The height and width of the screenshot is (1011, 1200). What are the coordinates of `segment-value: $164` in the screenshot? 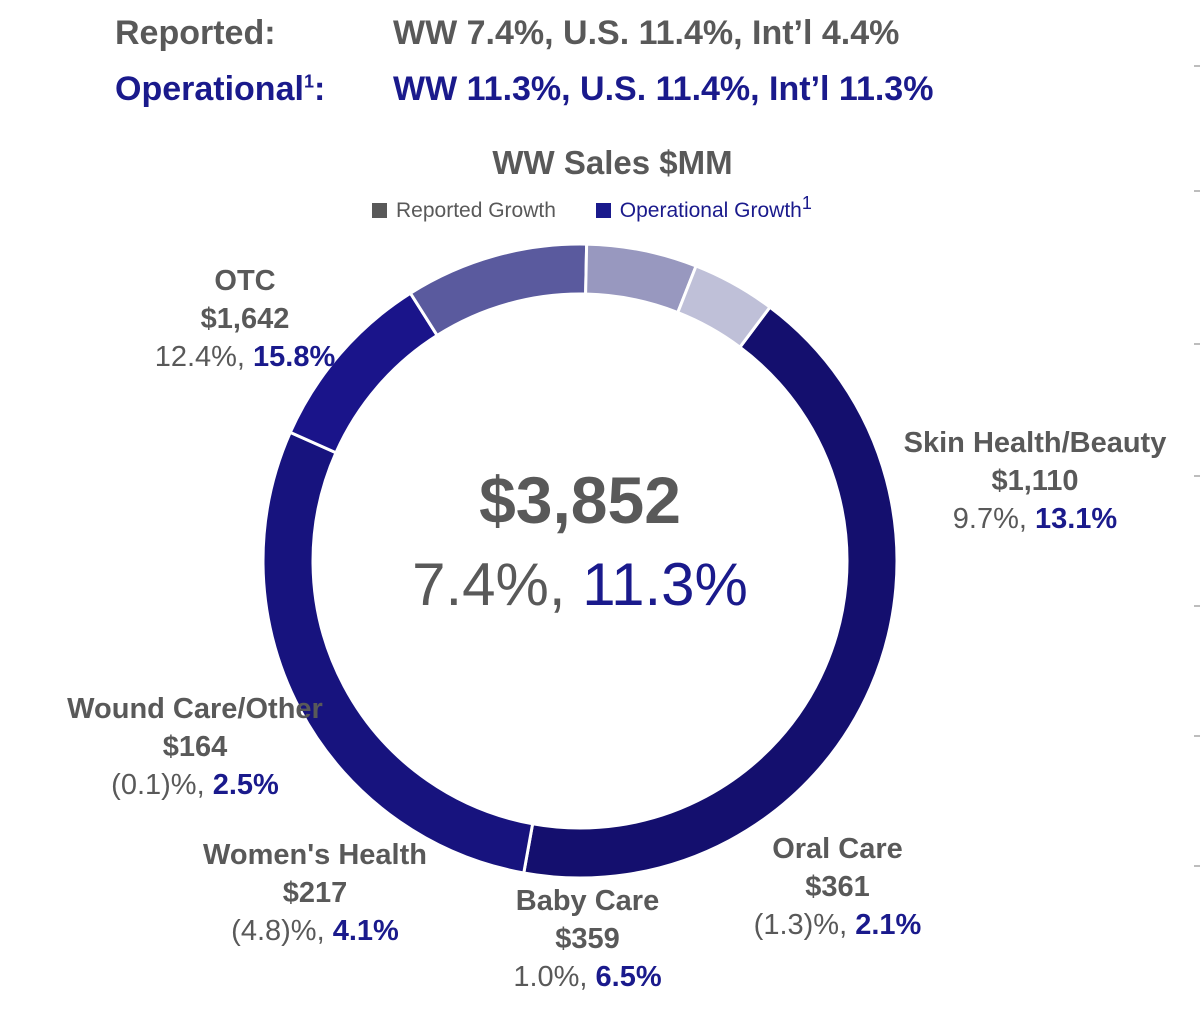 It's located at (195, 747).